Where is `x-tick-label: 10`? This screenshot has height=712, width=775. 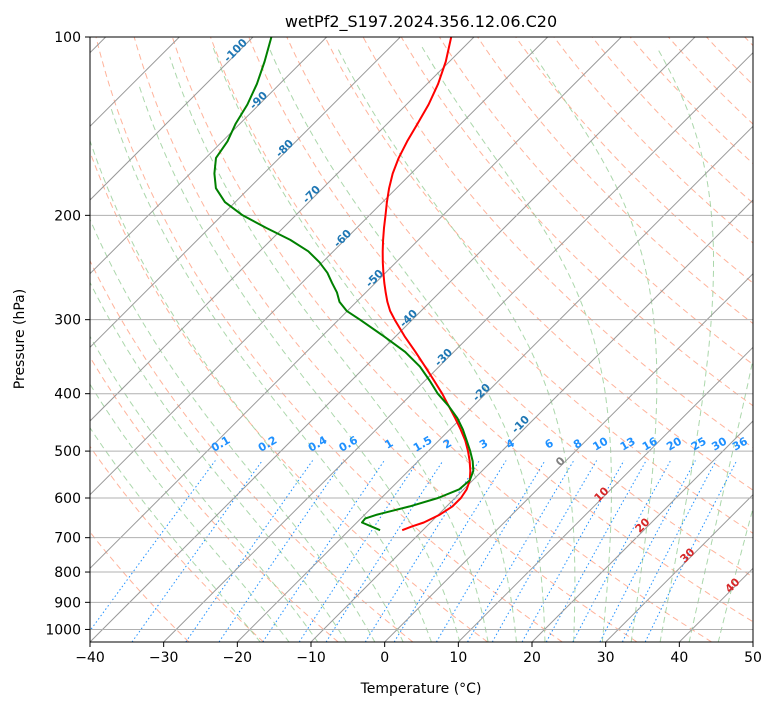
x-tick-label: 10 is located at coordinates (458, 658).